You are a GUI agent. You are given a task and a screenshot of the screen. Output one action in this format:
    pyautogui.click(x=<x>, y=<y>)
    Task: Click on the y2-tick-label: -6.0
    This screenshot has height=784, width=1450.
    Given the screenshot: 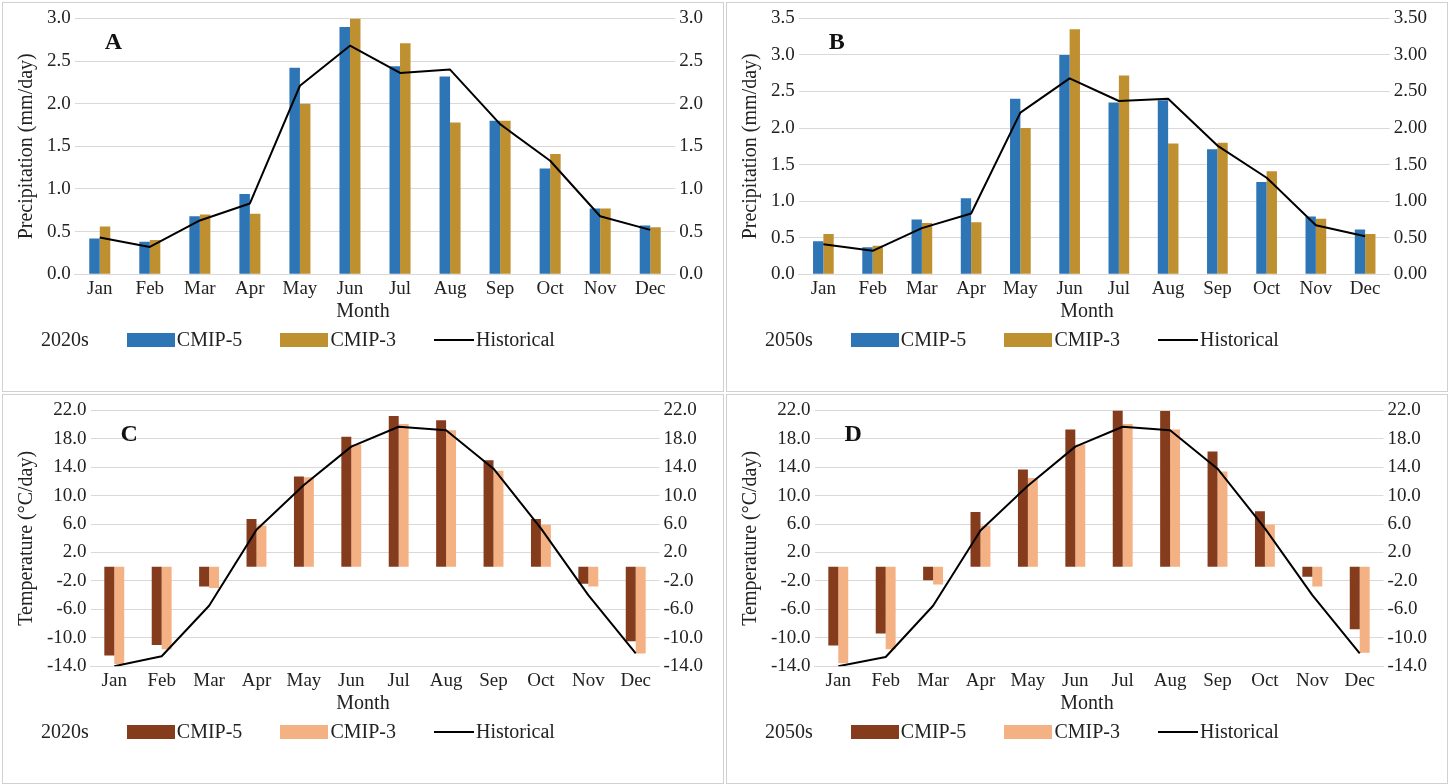 What is the action you would take?
    pyautogui.click(x=1402, y=608)
    